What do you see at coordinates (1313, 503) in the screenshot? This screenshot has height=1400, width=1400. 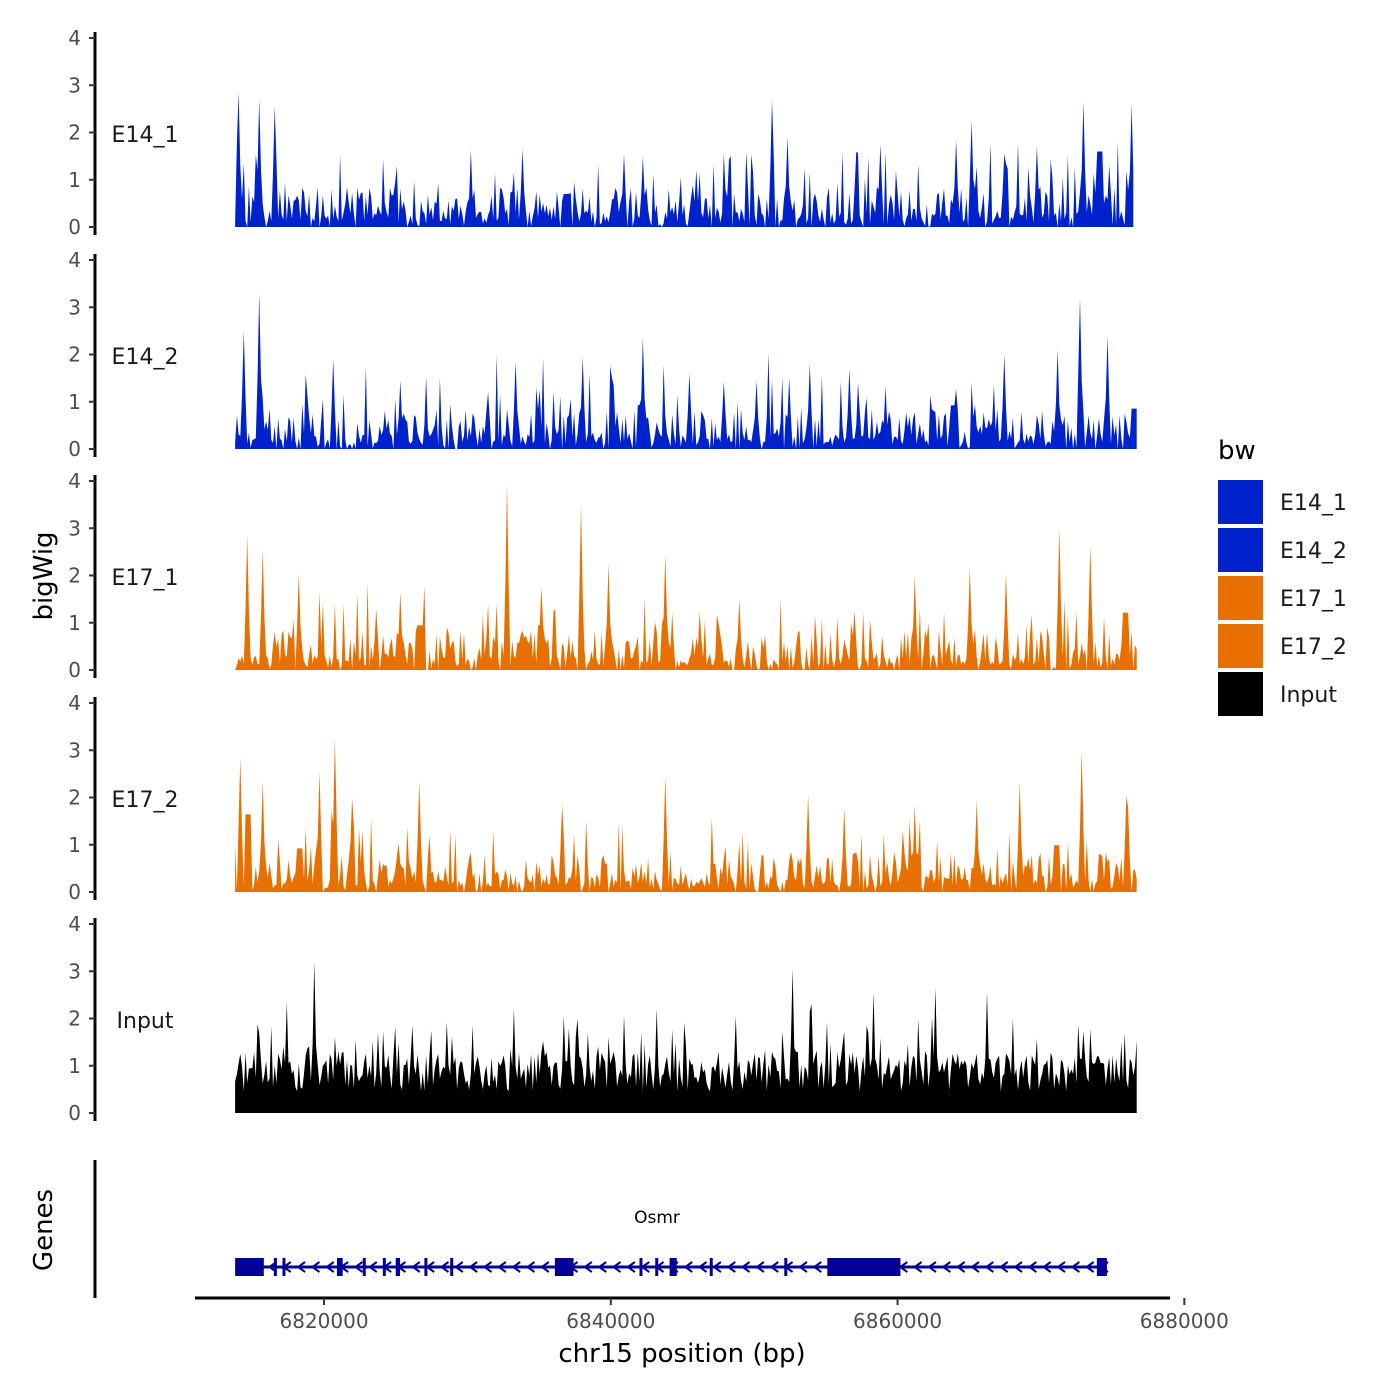 I see `legend-label: E14_1` at bounding box center [1313, 503].